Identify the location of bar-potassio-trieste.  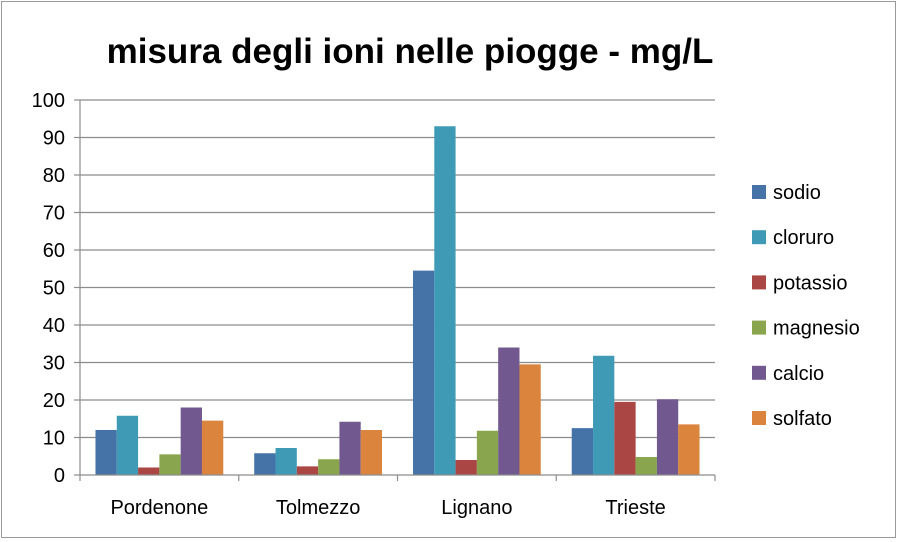
(625, 438).